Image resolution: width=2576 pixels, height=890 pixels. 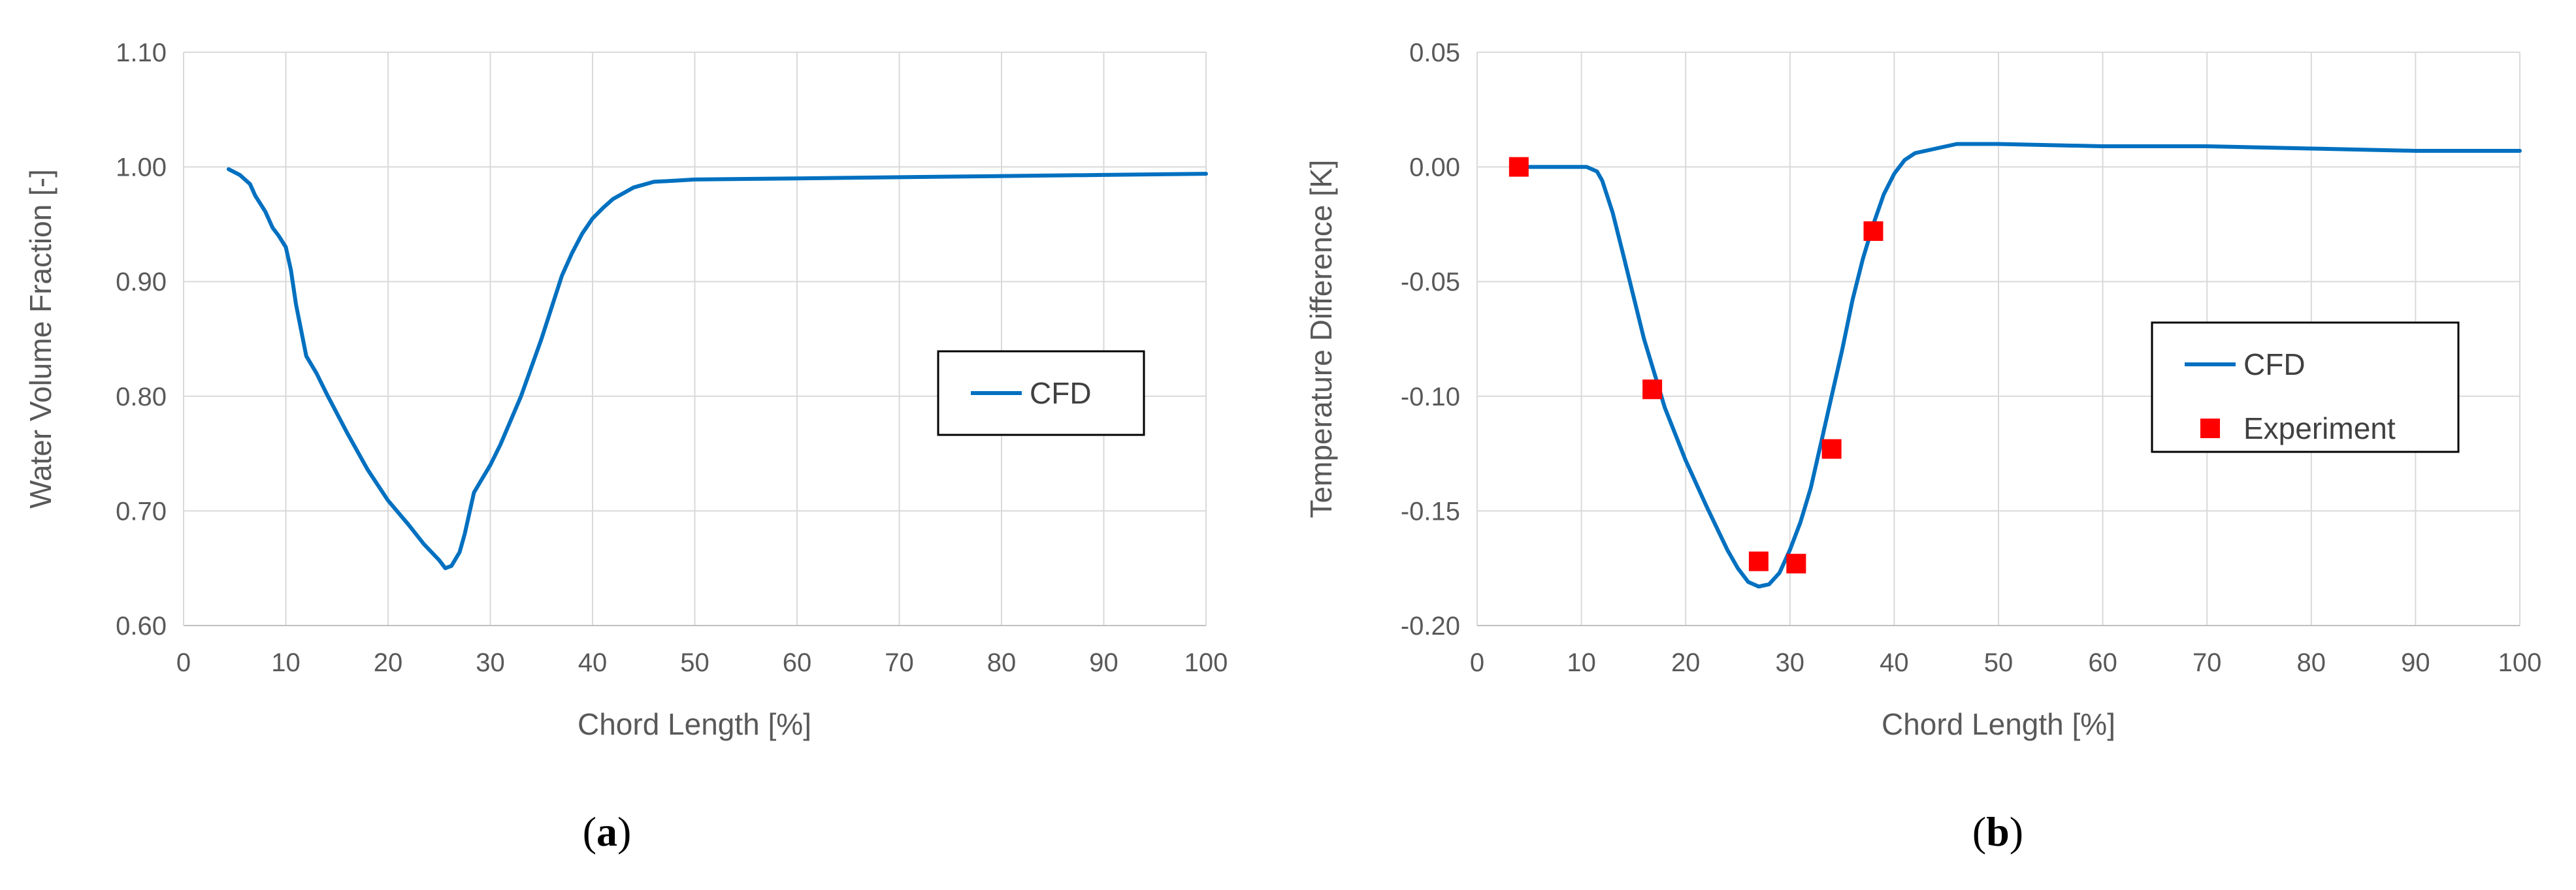 I want to click on y-tick-label: 1.10, so click(x=141, y=53).